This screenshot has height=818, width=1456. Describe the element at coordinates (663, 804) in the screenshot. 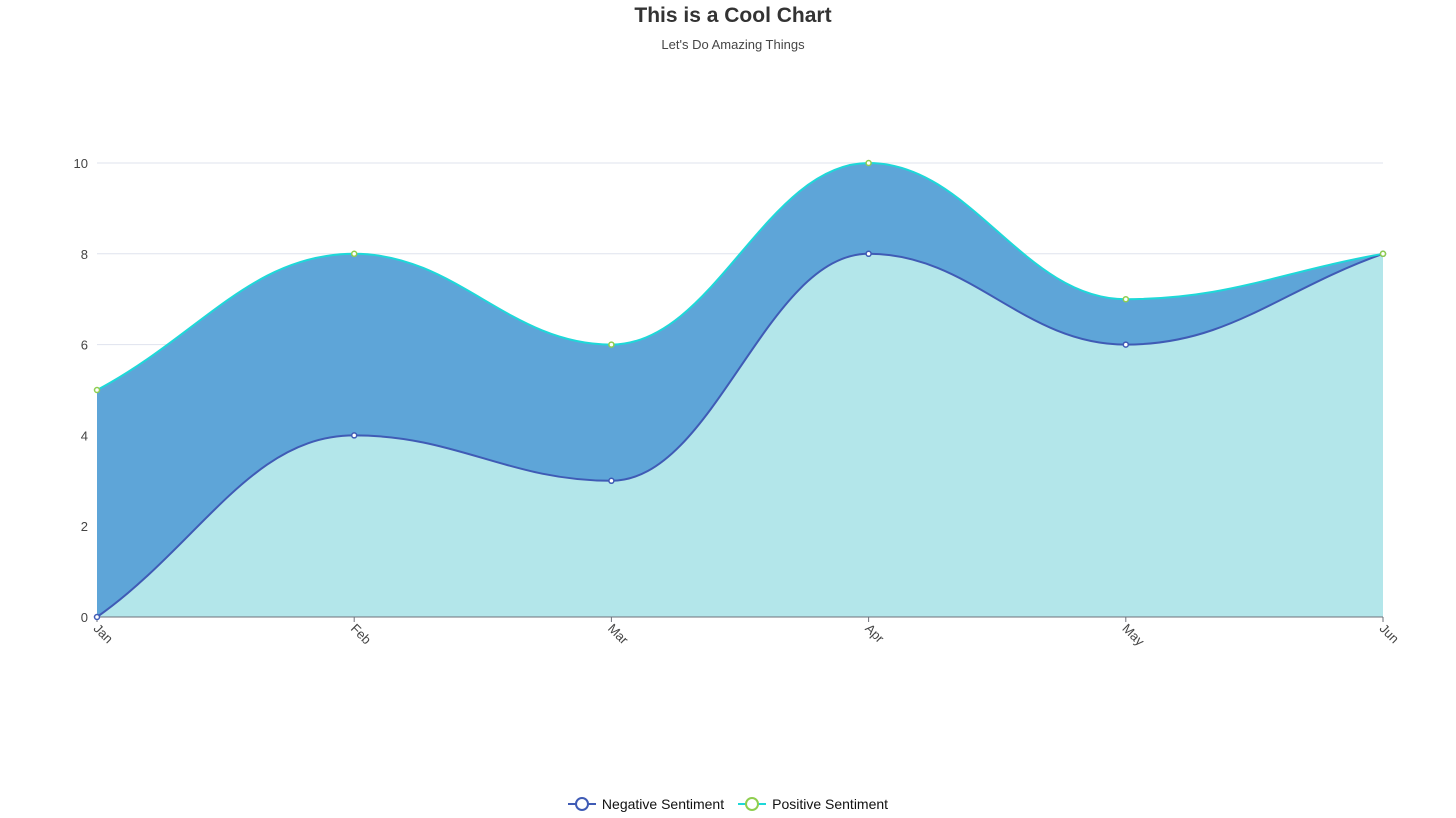

I see `legend-label-negative-sentiment: Negative Sentiment` at that location.